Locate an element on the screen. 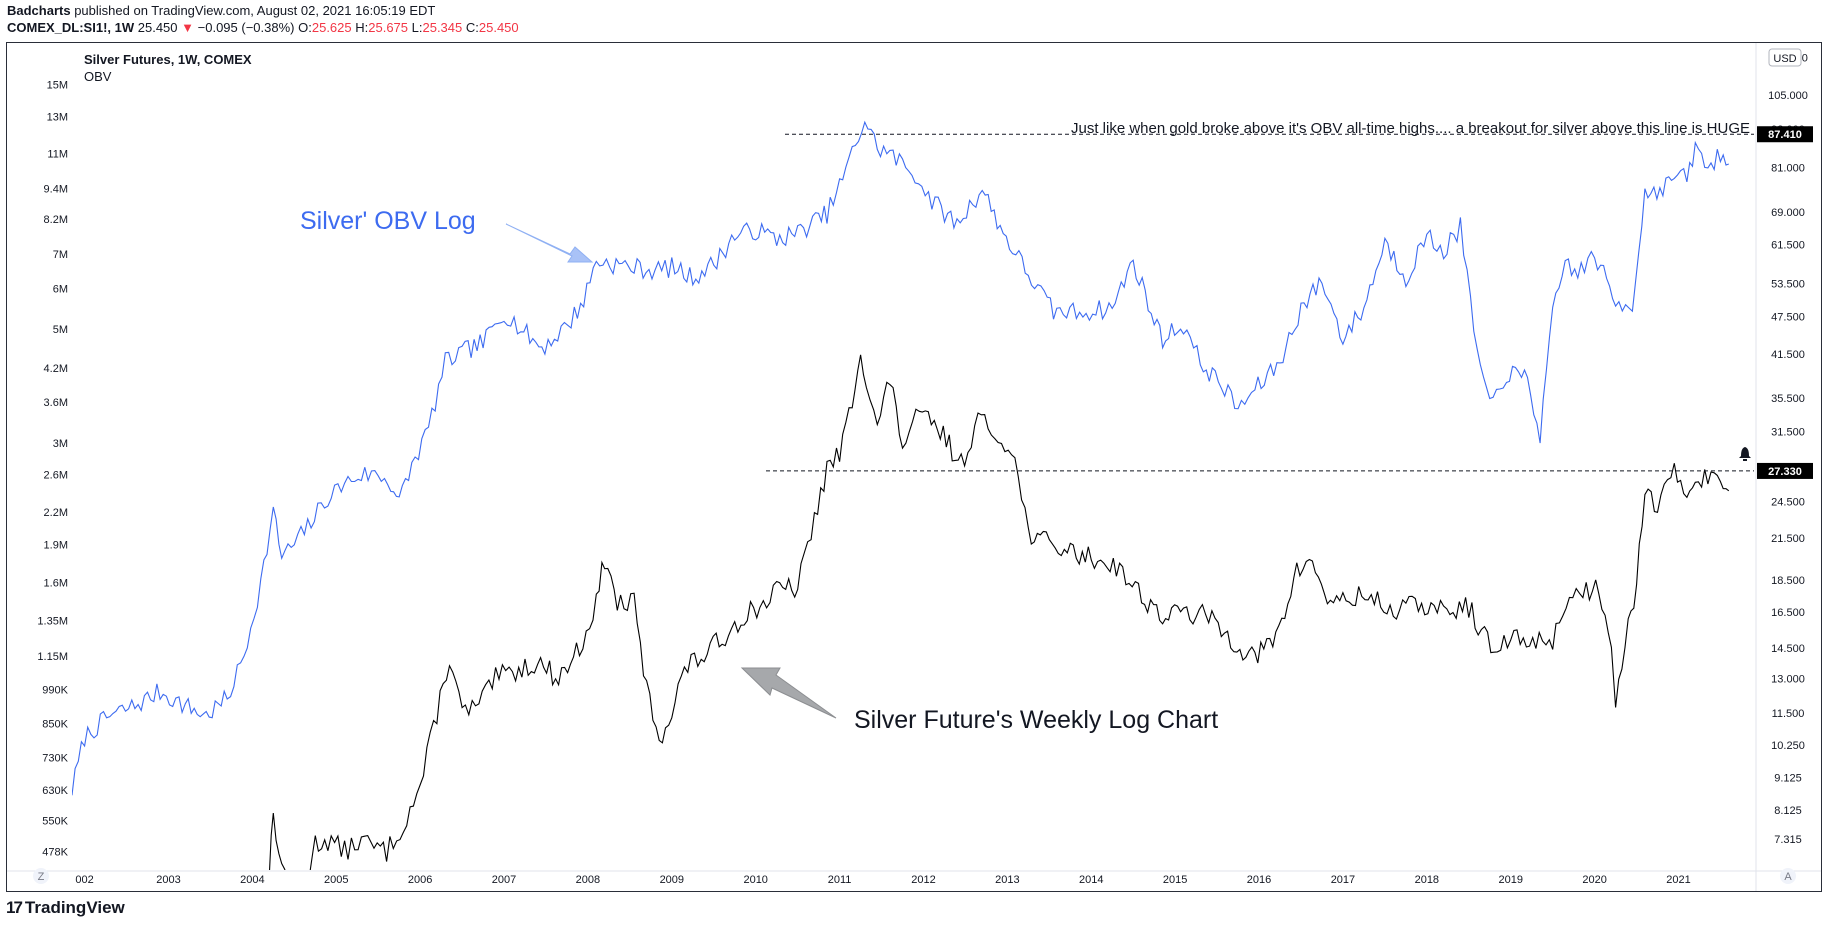 The width and height of the screenshot is (1828, 929). left-tick-label: 6M is located at coordinates (60, 290).